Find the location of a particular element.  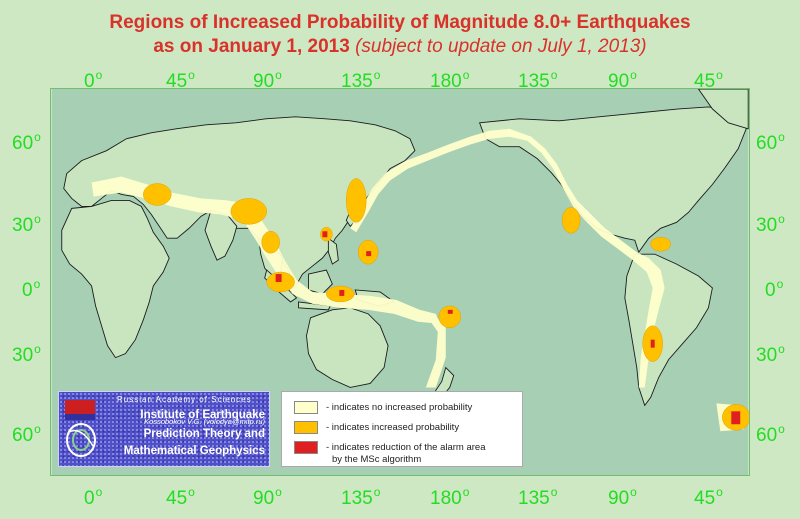

zone-mexico is located at coordinates (571, 220).